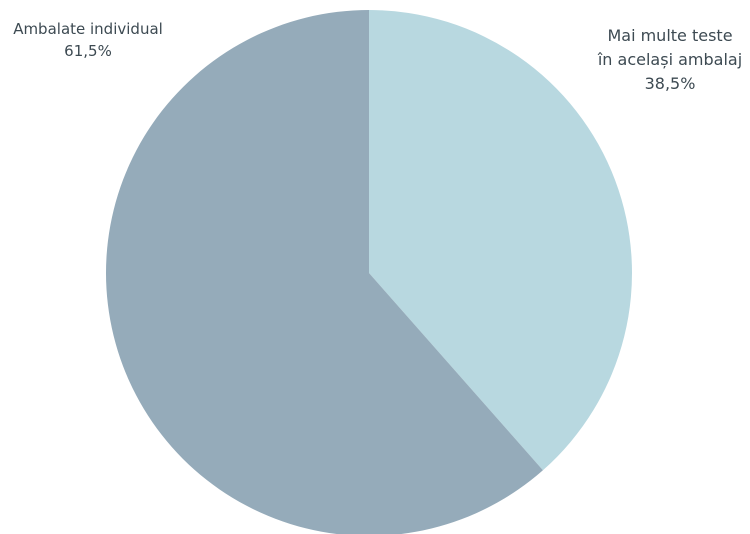 The height and width of the screenshot is (534, 750). Describe the element at coordinates (88, 29) in the screenshot. I see `slice-category-label: Ambalate individual` at that location.